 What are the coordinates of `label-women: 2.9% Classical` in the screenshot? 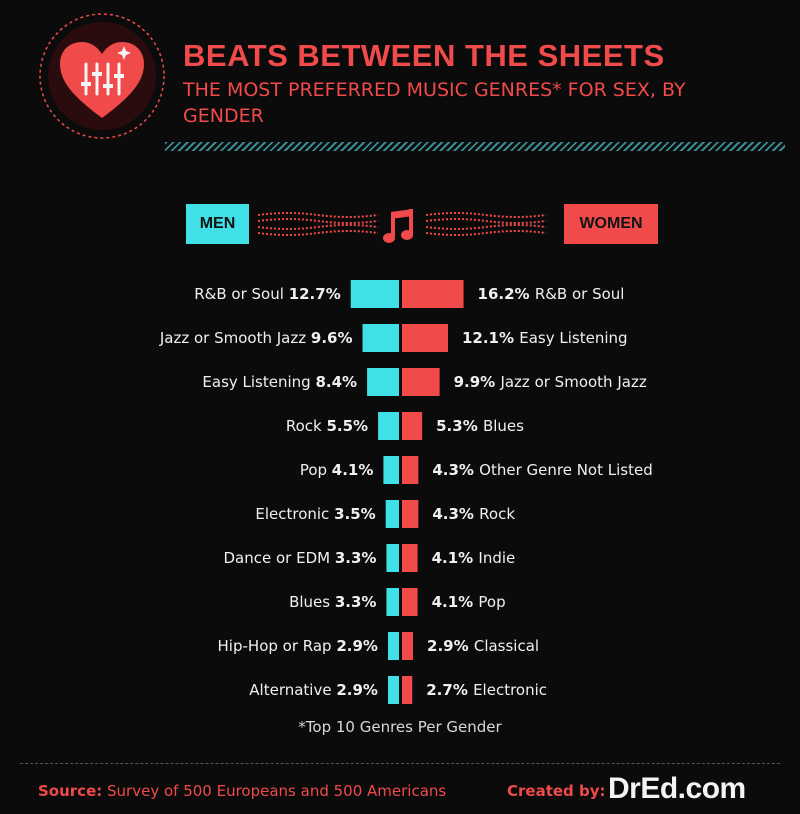 It's located at (483, 646).